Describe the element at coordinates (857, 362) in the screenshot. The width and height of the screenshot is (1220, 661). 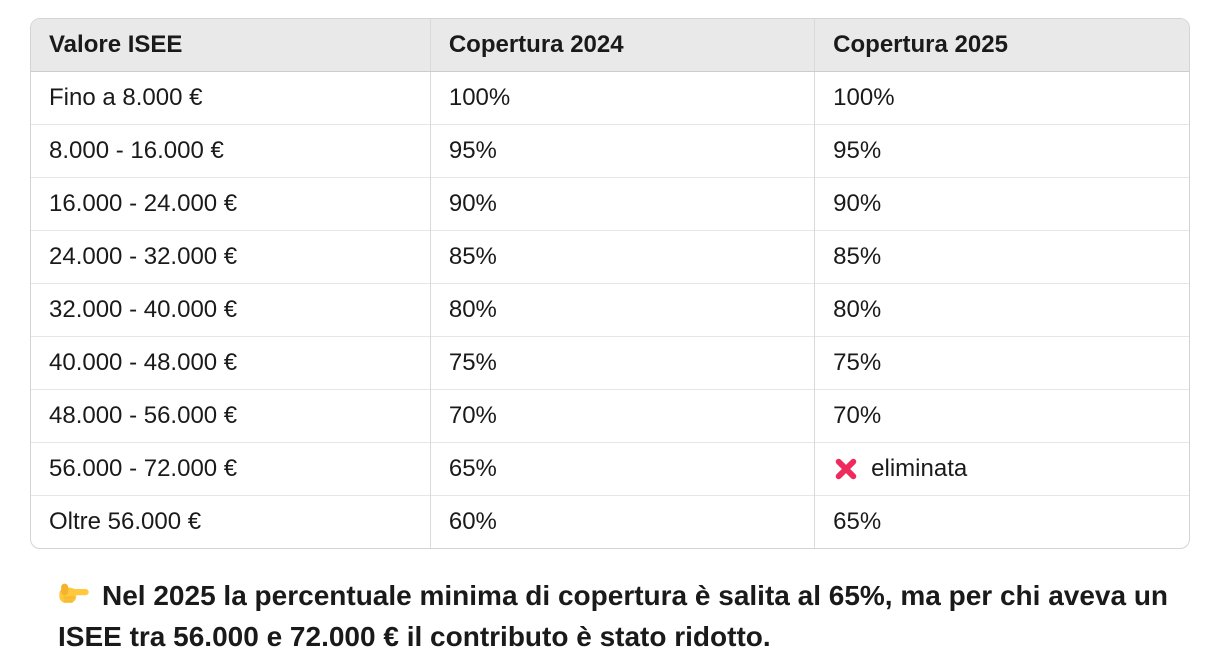
I see `coverage-2025-value: 75%` at that location.